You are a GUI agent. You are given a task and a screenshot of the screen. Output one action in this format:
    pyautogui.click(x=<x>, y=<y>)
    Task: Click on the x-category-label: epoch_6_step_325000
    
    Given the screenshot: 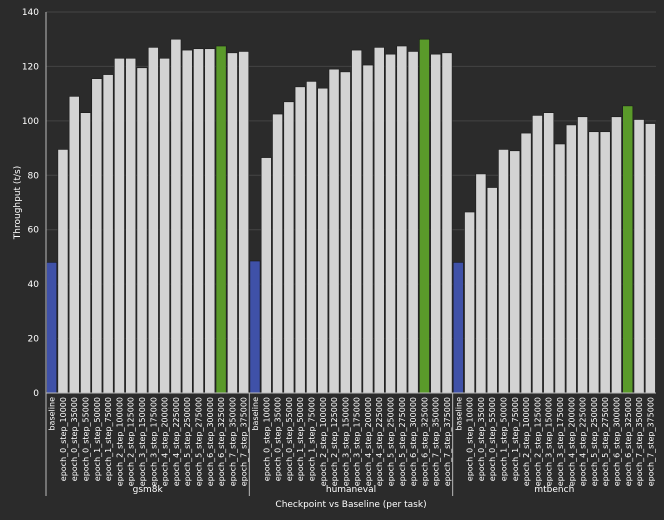 What is the action you would take?
    pyautogui.click(x=628, y=441)
    